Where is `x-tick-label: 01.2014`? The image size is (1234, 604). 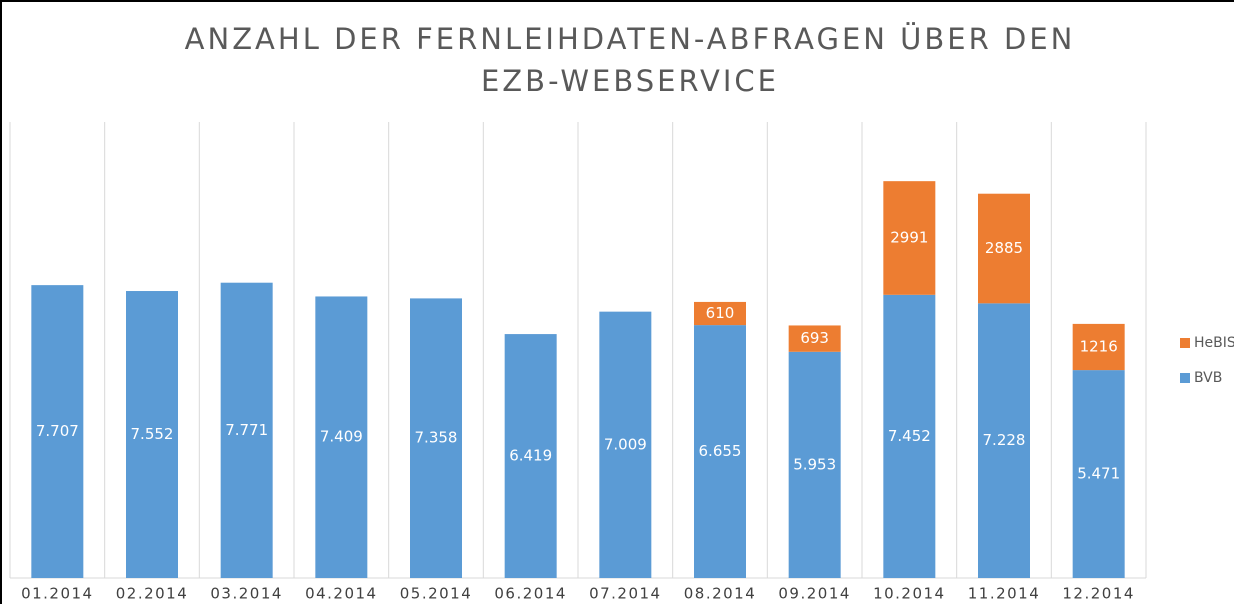
x-tick-label: 01.2014 is located at coordinates (57, 594).